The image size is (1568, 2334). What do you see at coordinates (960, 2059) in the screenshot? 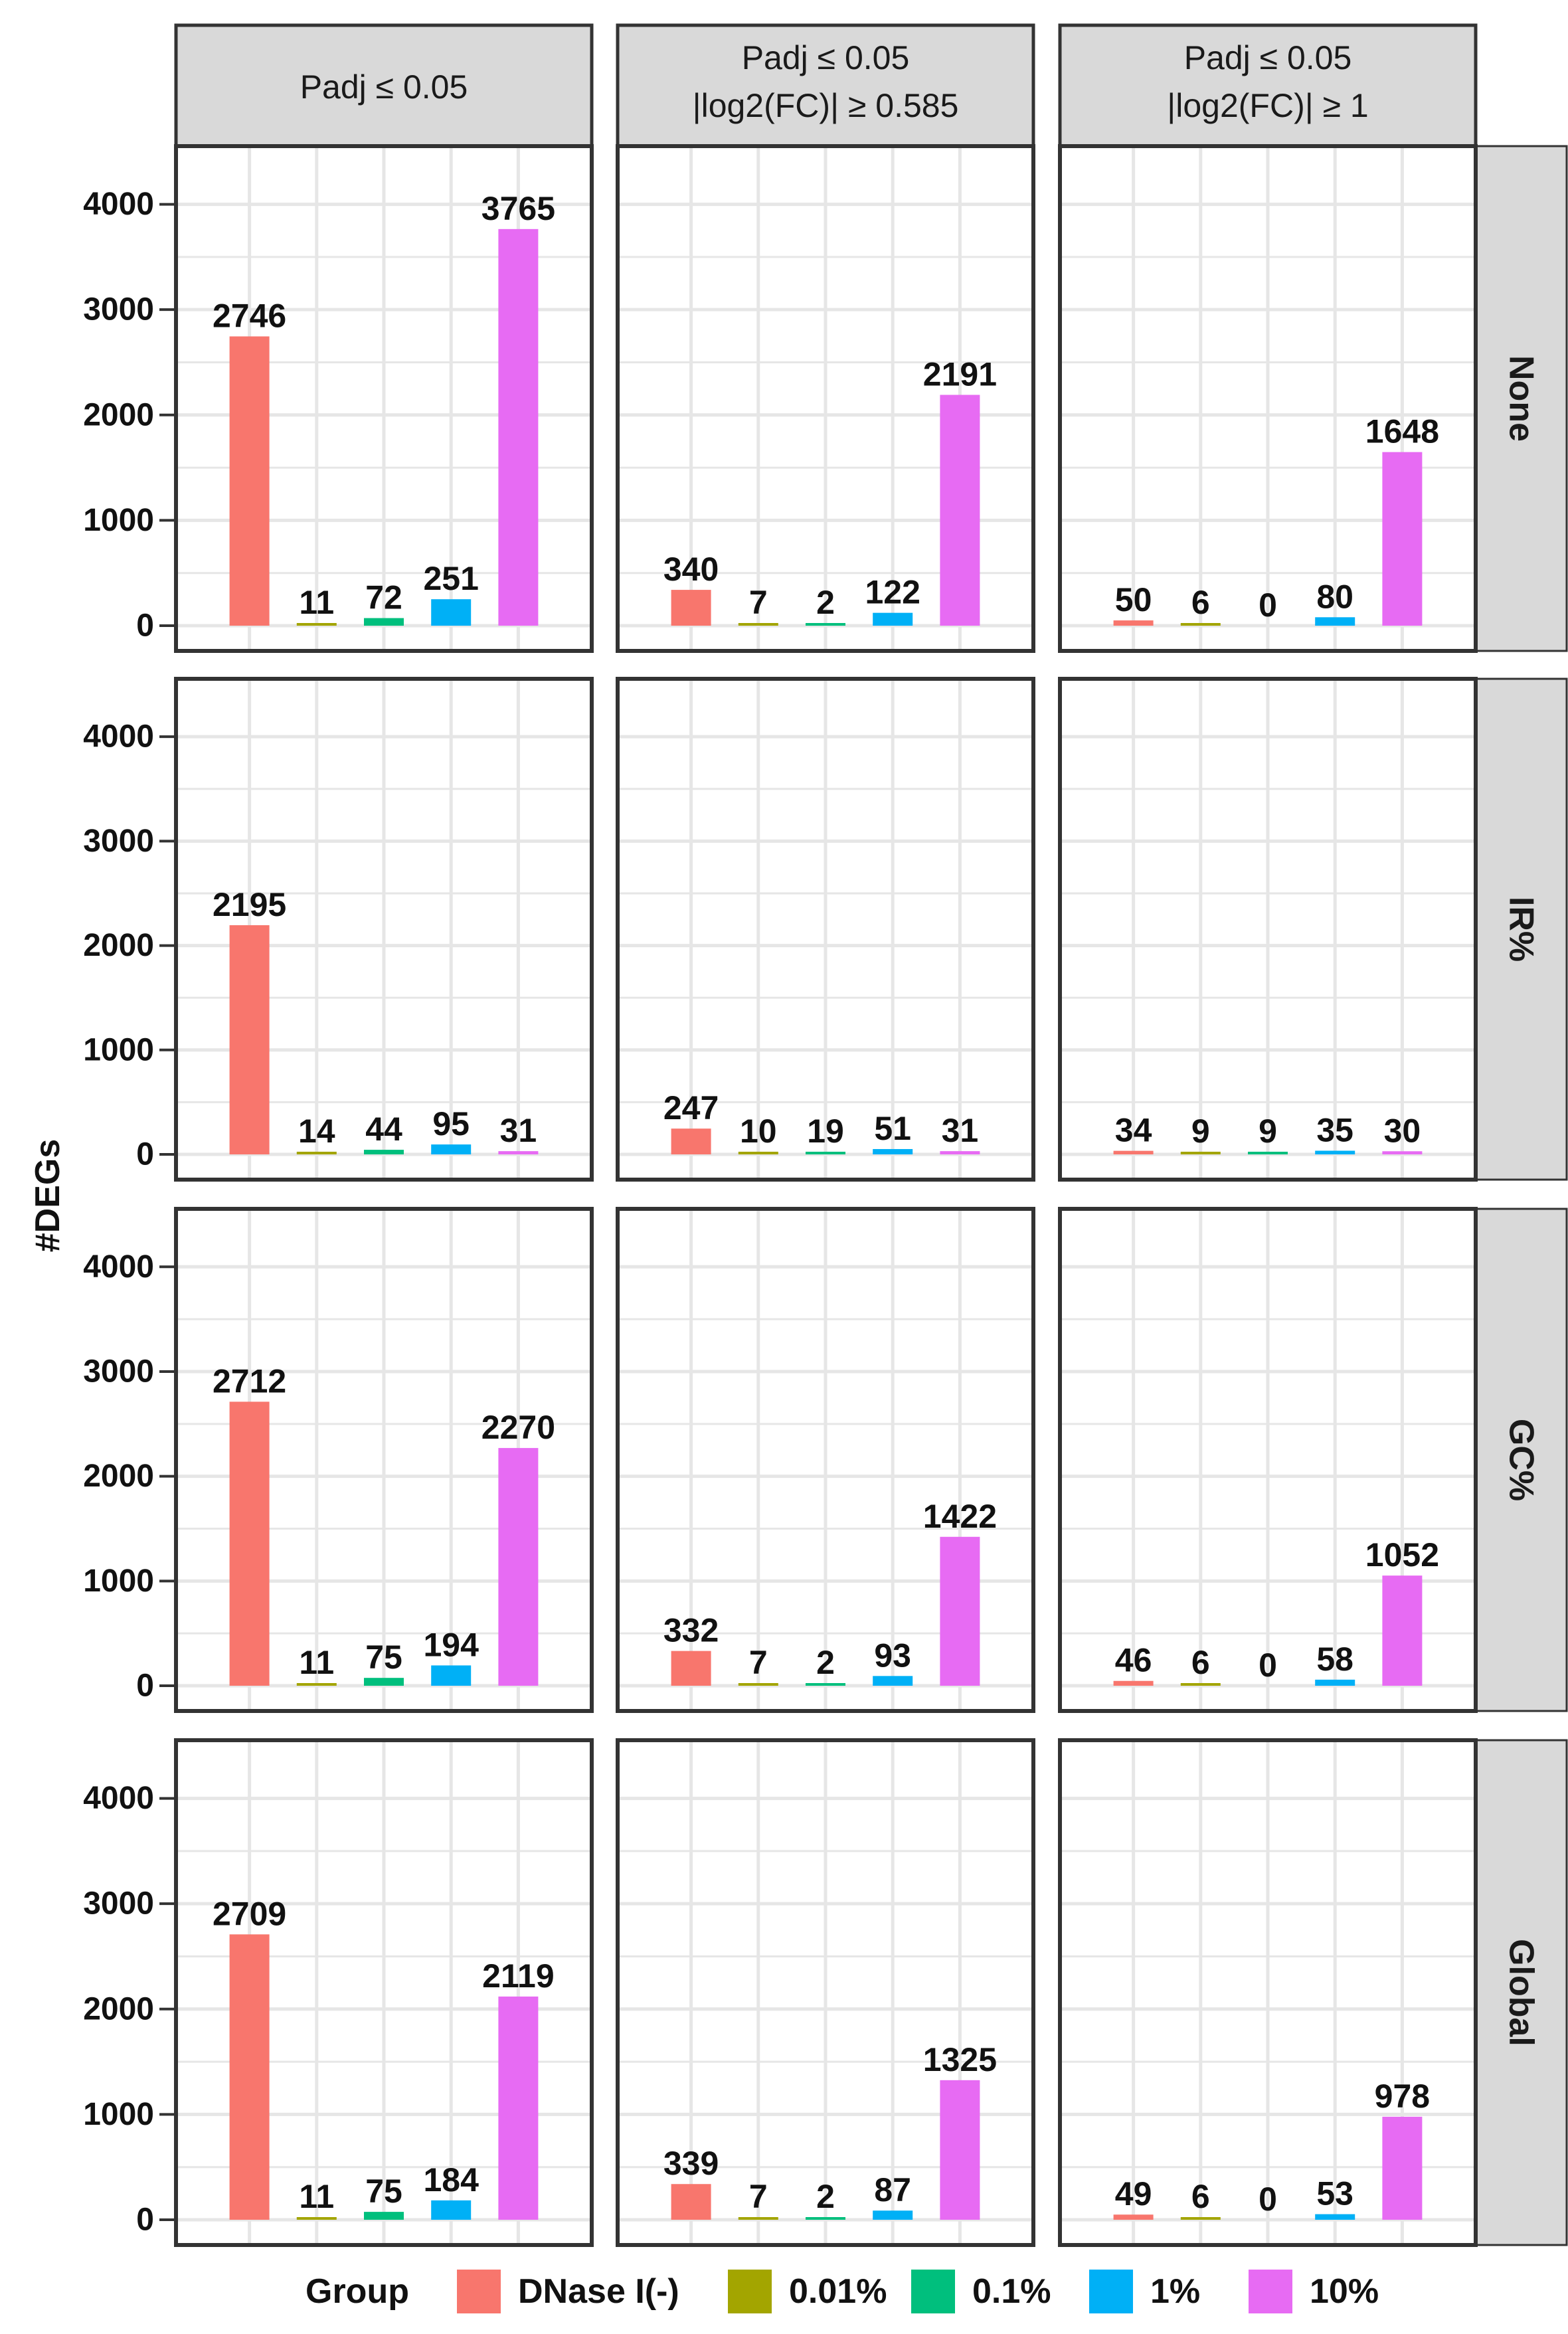
I see `bar-value-label: 1325` at bounding box center [960, 2059].